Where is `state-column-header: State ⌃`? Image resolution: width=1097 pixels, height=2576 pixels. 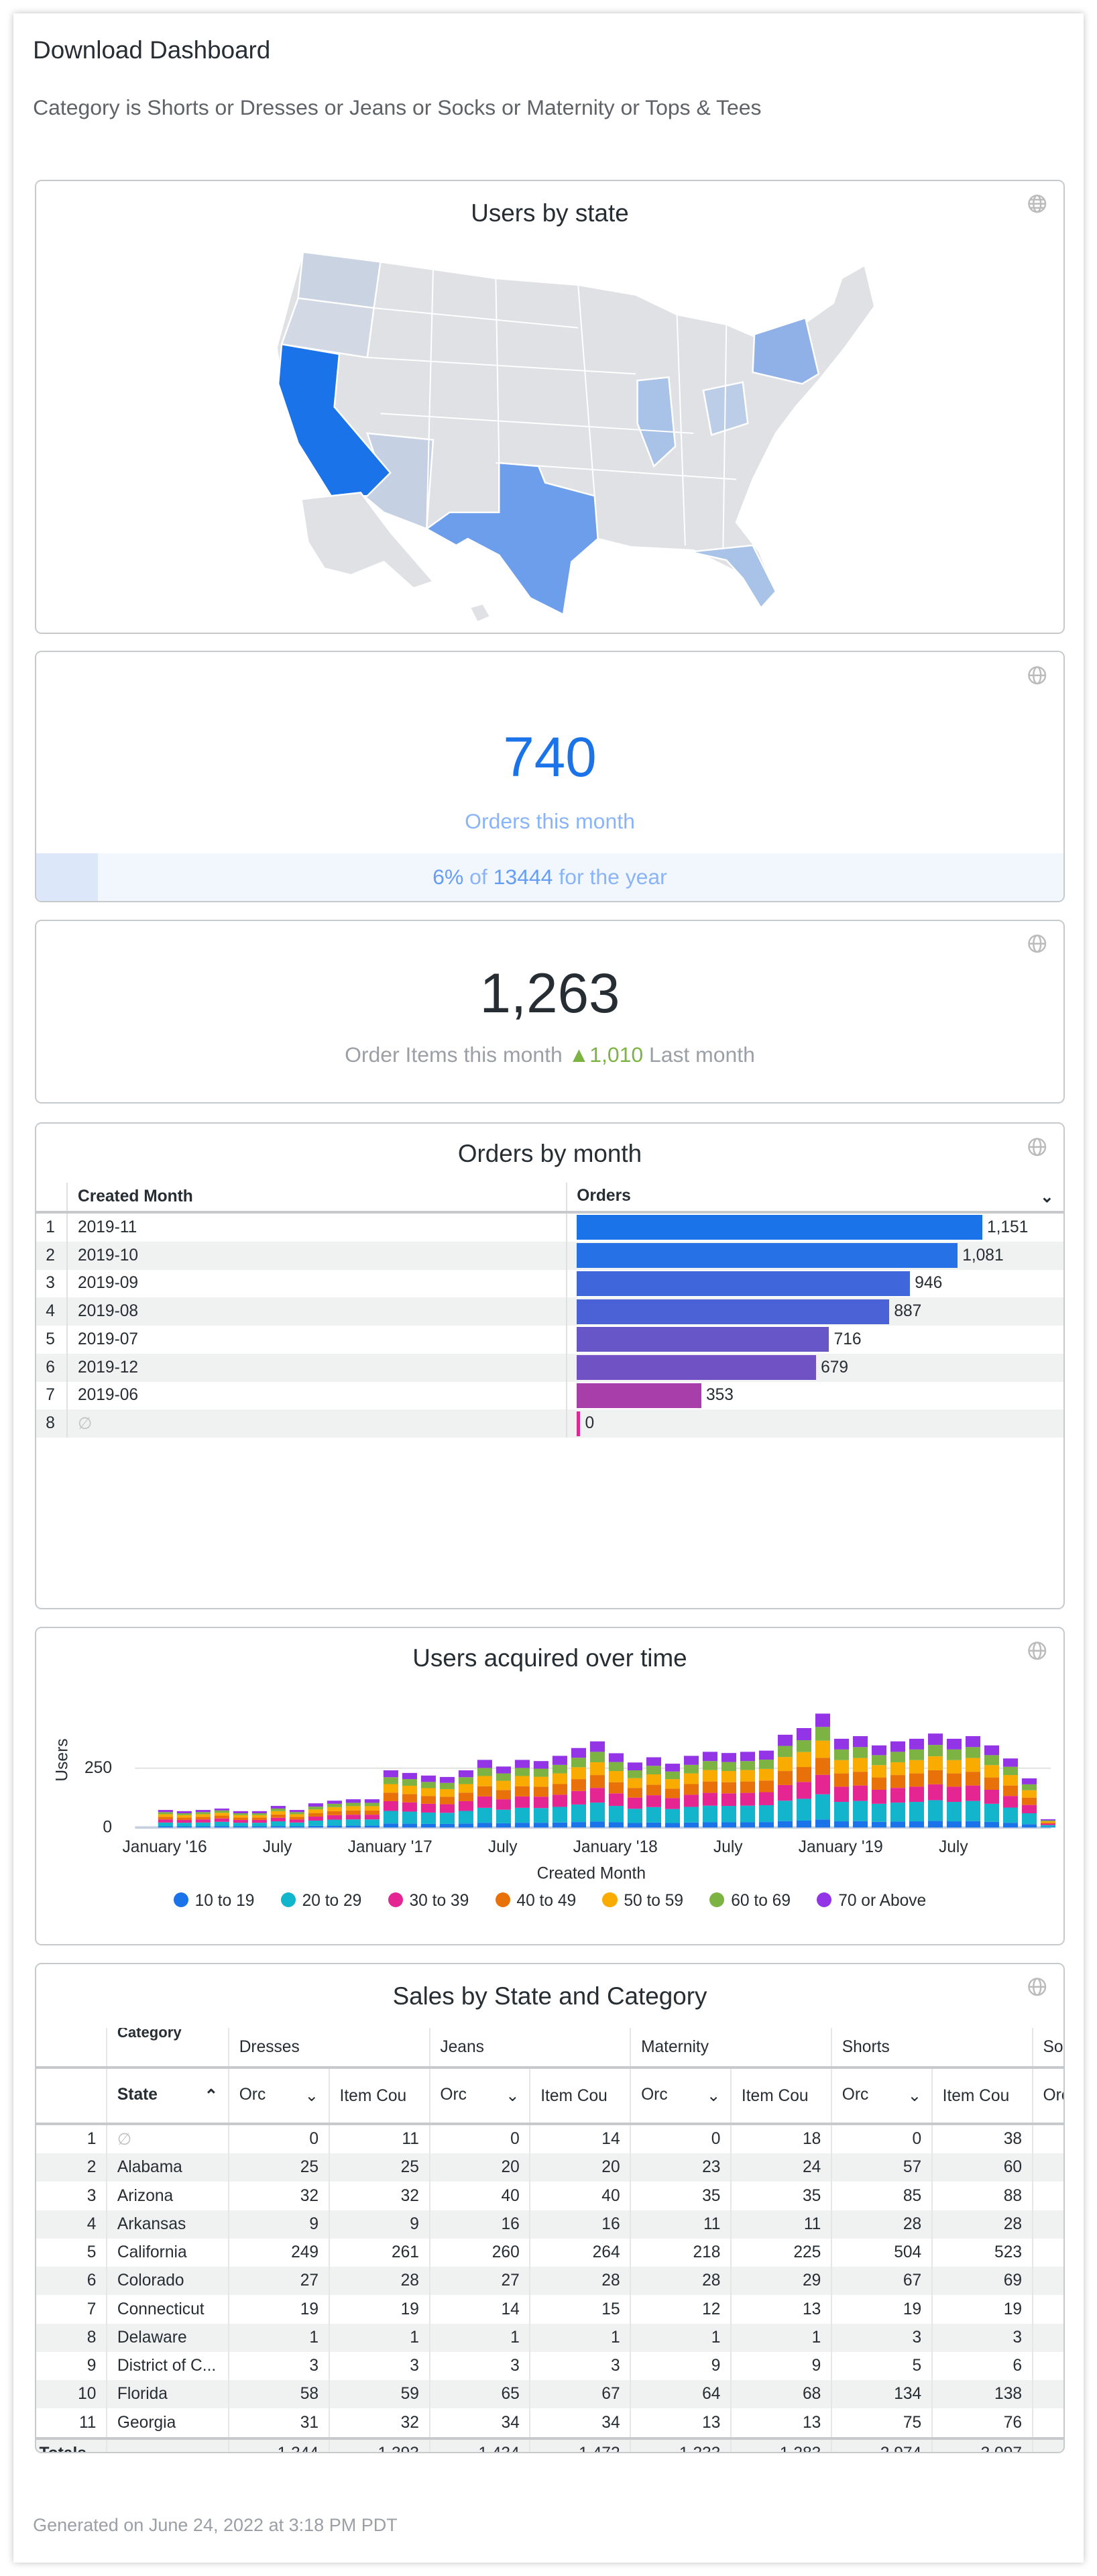
state-column-header: State ⌃ is located at coordinates (168, 2096).